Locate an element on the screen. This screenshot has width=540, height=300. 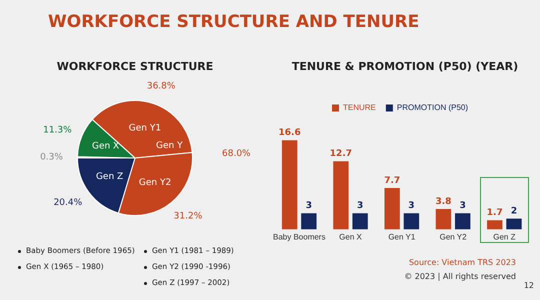
data-label: 2 is located at coordinates (514, 211).